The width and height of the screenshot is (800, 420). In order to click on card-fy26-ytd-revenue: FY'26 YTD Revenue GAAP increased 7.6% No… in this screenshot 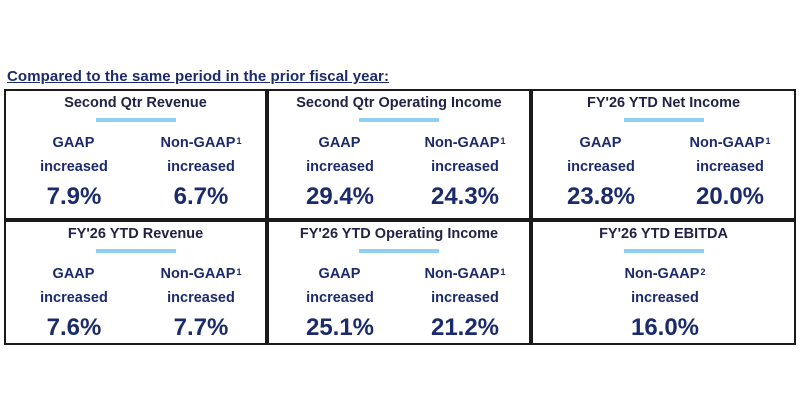, I will do `click(135, 282)`.